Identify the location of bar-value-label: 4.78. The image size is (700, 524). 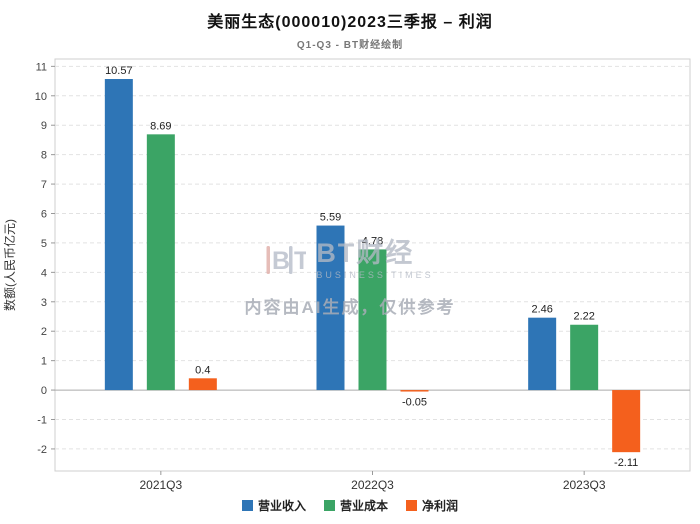
(372, 241).